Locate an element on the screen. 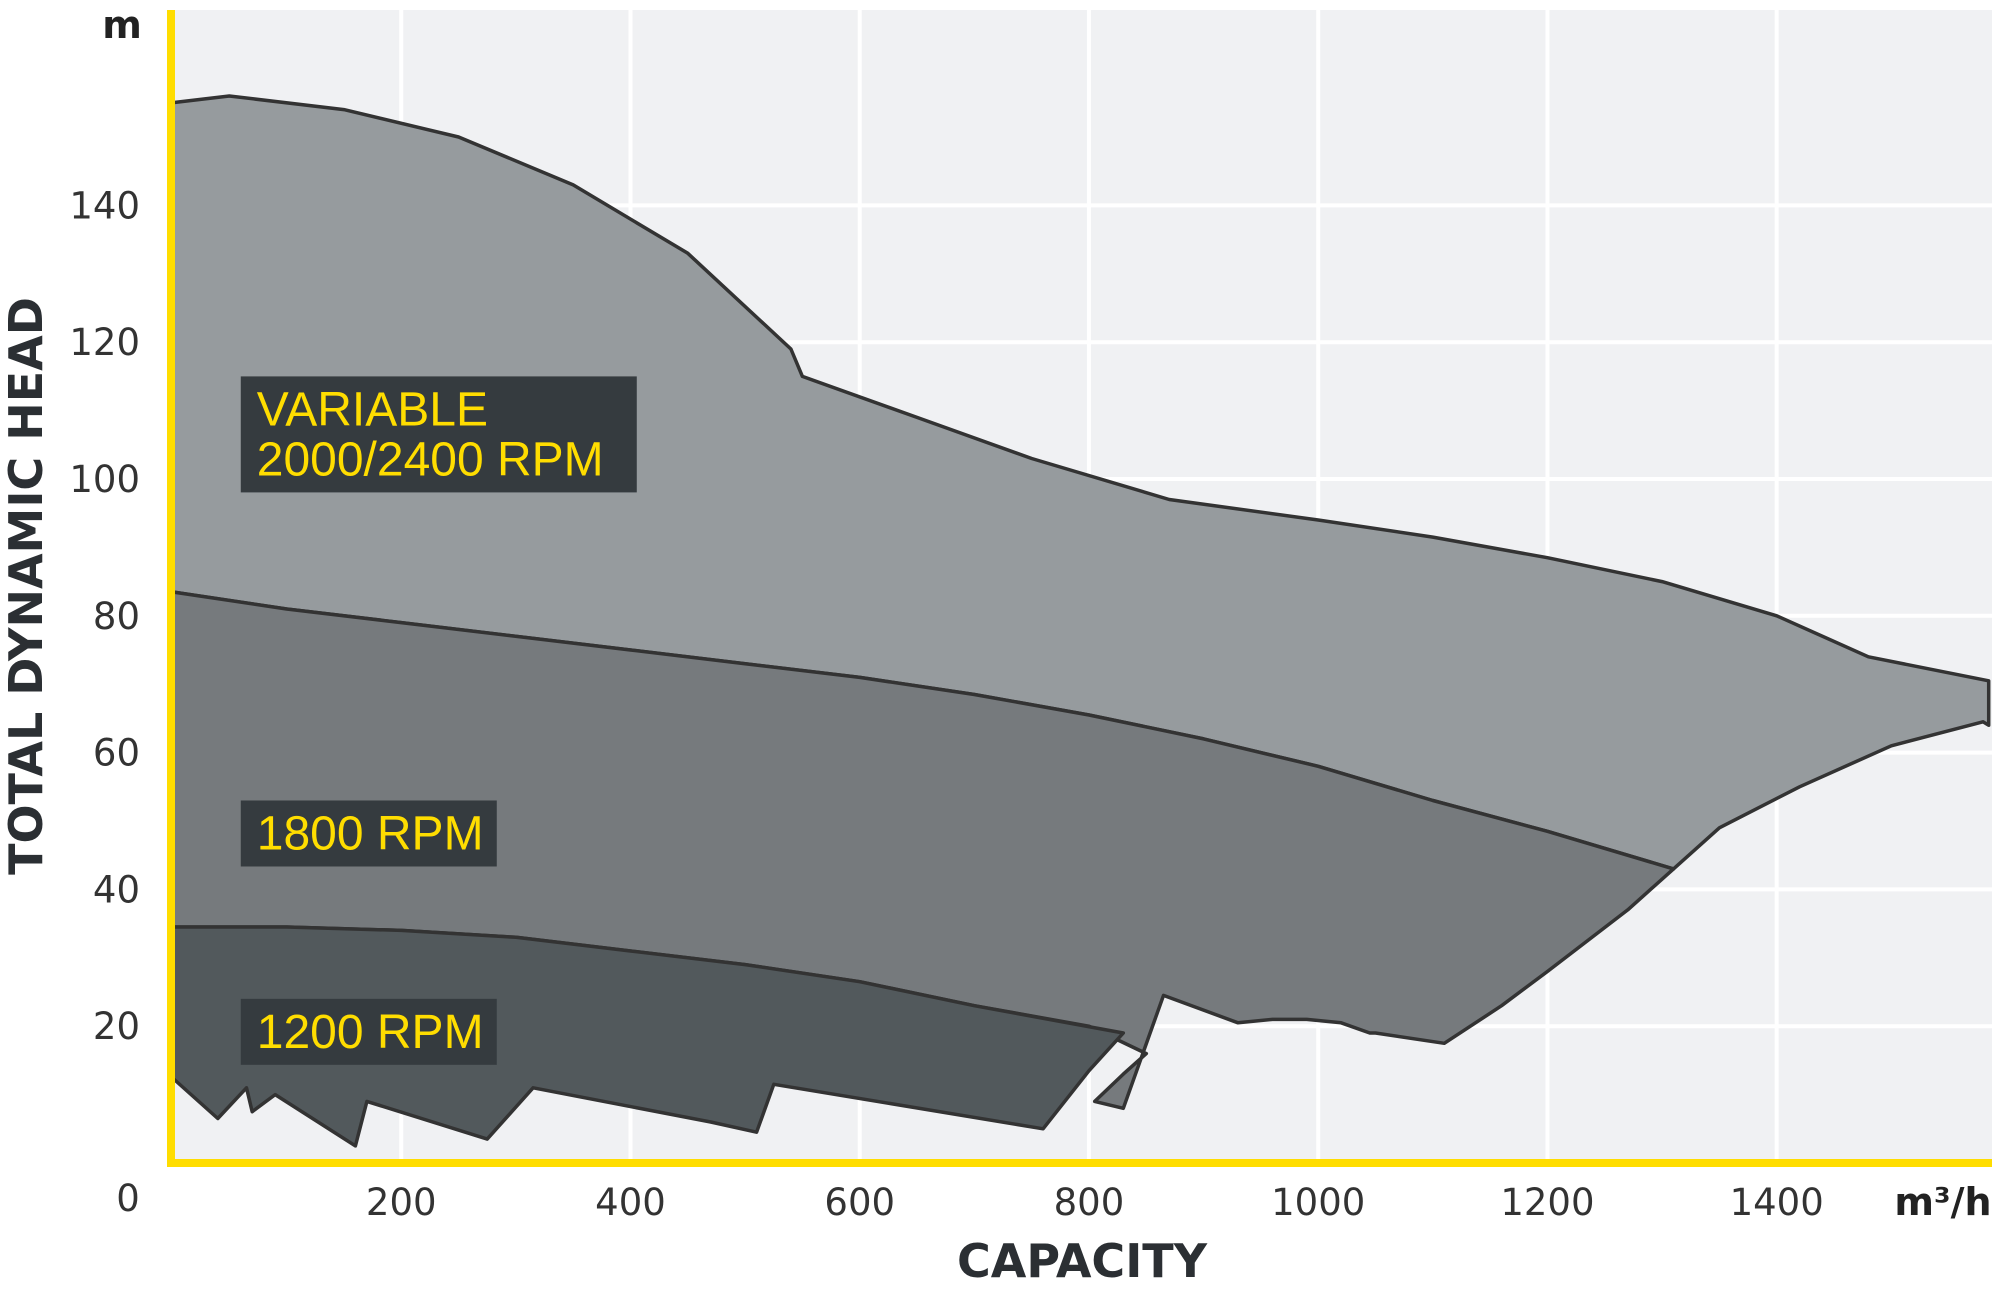 This screenshot has height=1290, width=2000. variable-rpm-label-line-1: VARIABLE is located at coordinates (372, 409).